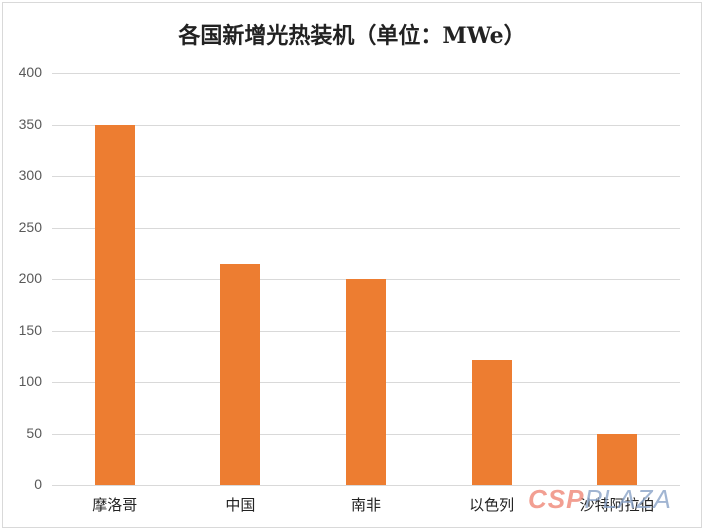 The image size is (704, 532). Describe the element at coordinates (34, 432) in the screenshot. I see `y-tick-label: 50` at that location.